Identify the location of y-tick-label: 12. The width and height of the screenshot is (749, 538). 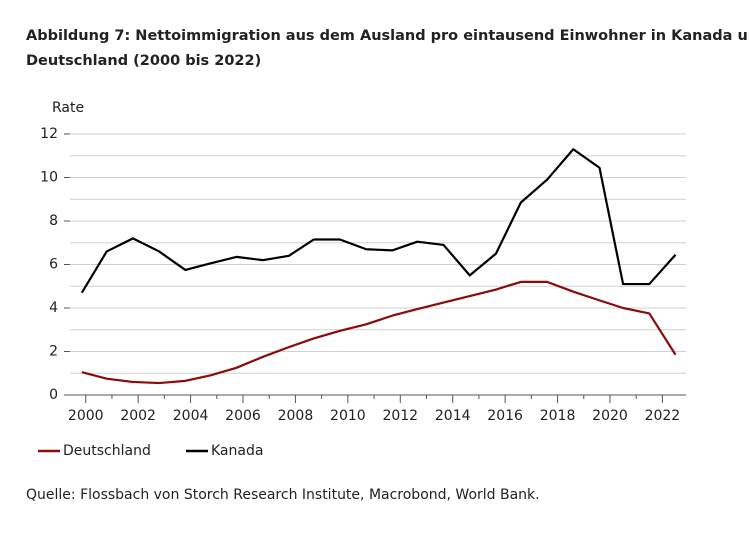
(49, 134).